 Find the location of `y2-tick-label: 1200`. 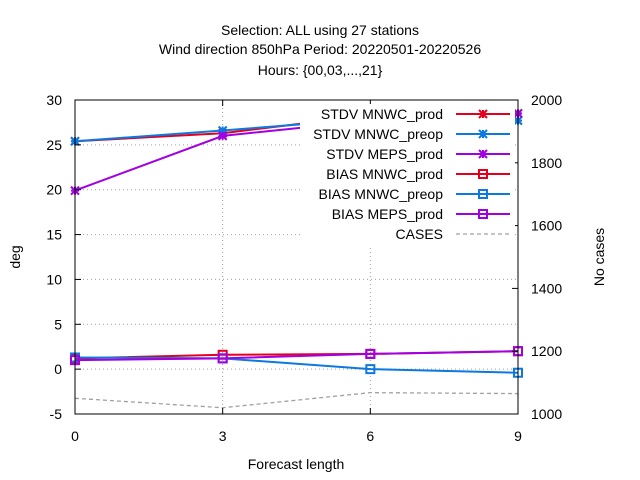

y2-tick-label: 1200 is located at coordinates (546, 351).